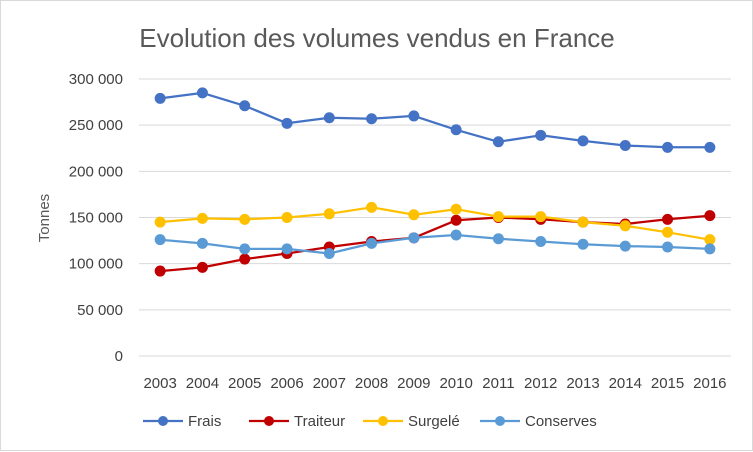 This screenshot has width=753, height=452. I want to click on x-tick-label: 2011, so click(498, 383).